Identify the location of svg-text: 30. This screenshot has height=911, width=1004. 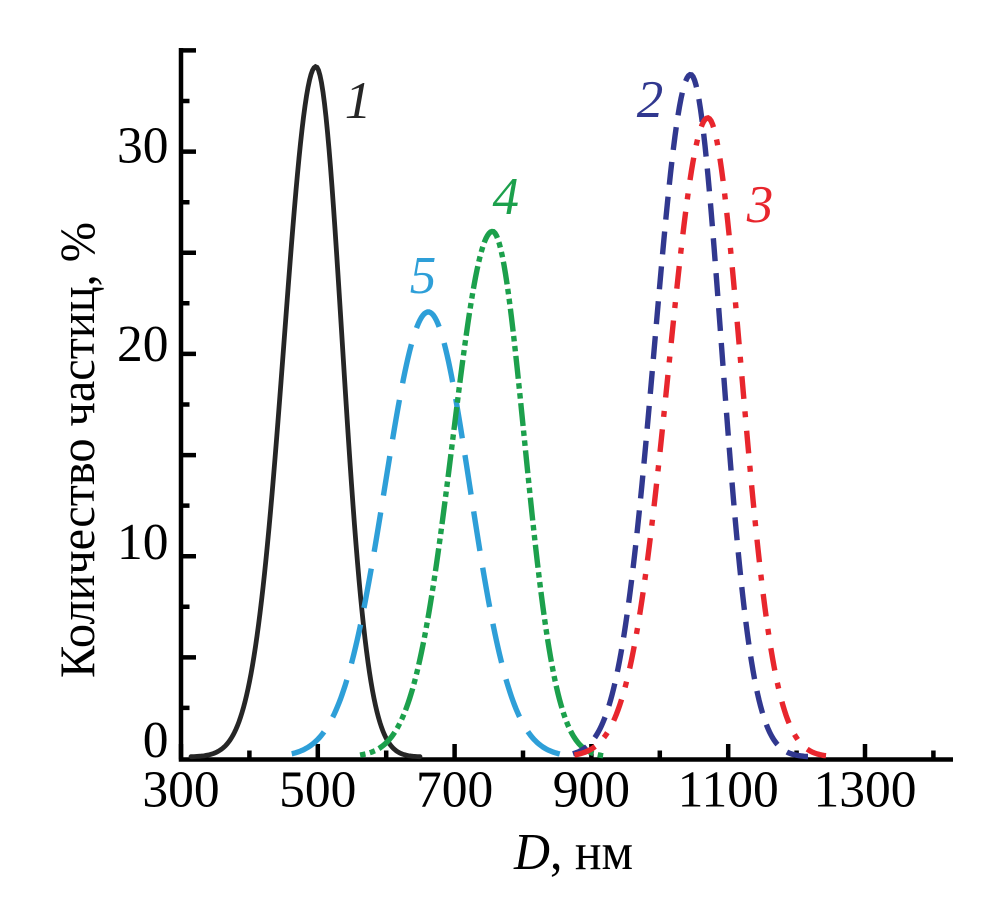
(143, 146).